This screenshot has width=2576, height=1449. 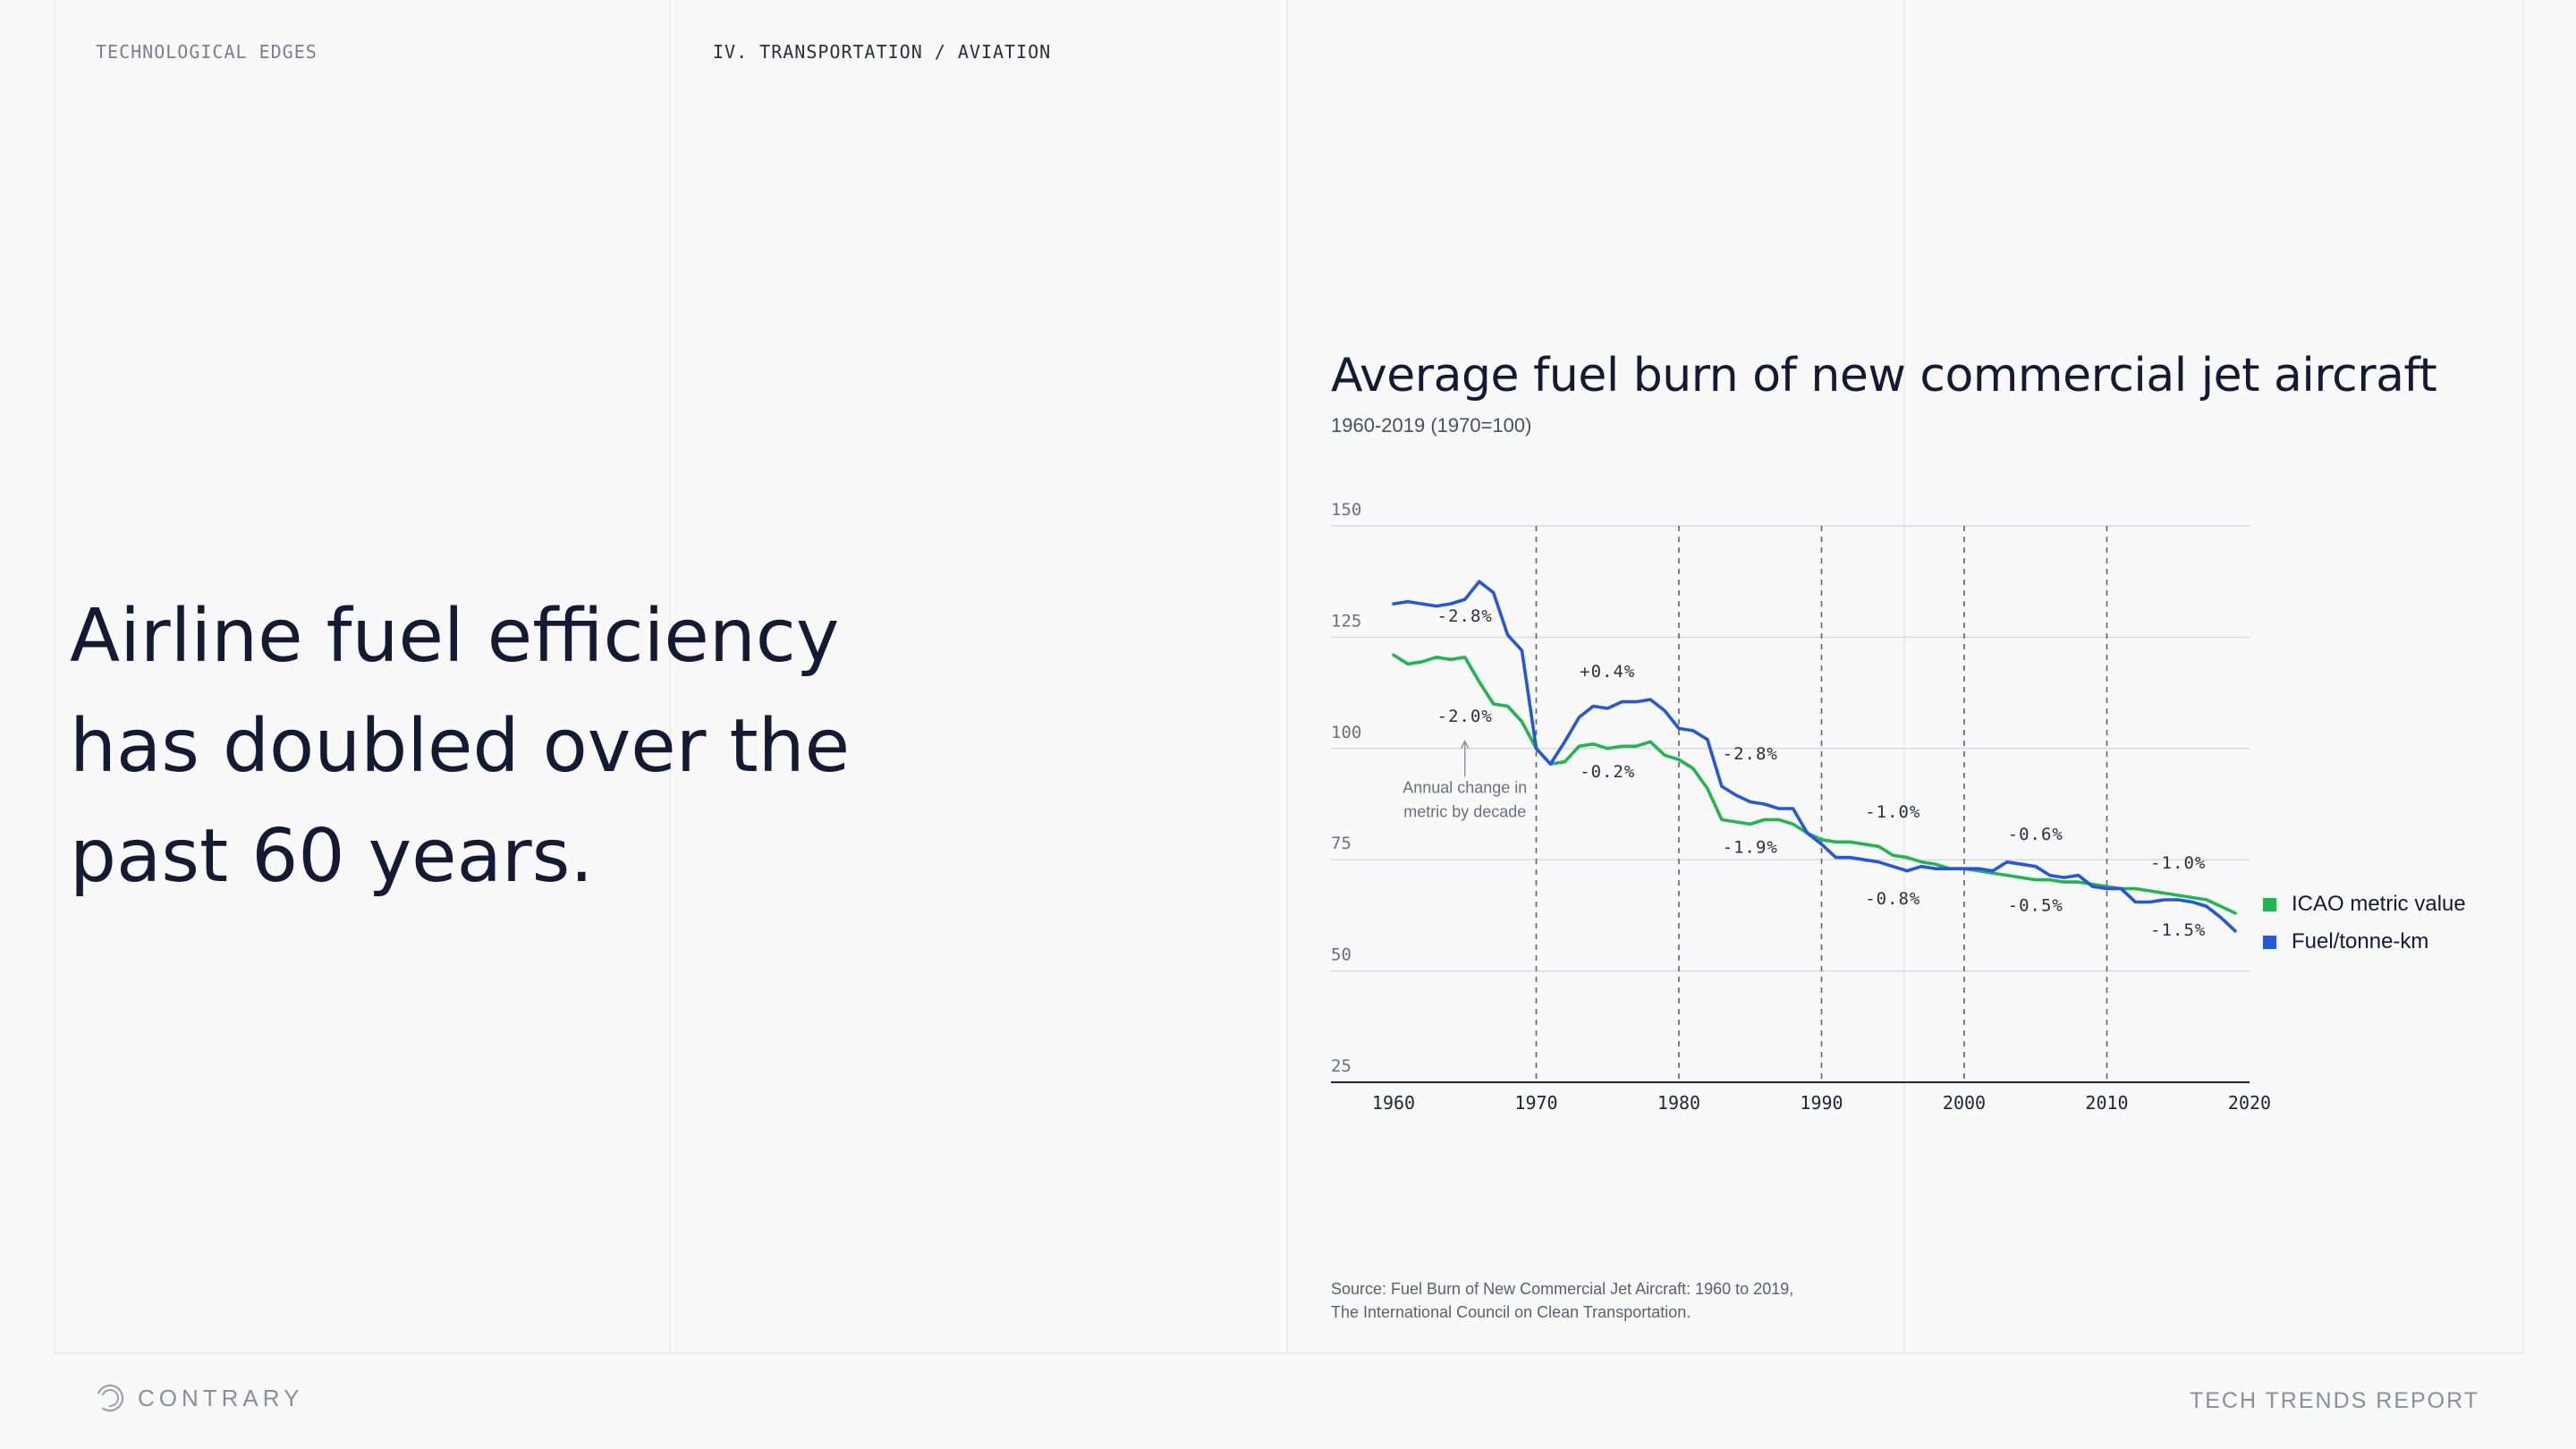 What do you see at coordinates (1393, 1103) in the screenshot?
I see `x-tick-label: 1960` at bounding box center [1393, 1103].